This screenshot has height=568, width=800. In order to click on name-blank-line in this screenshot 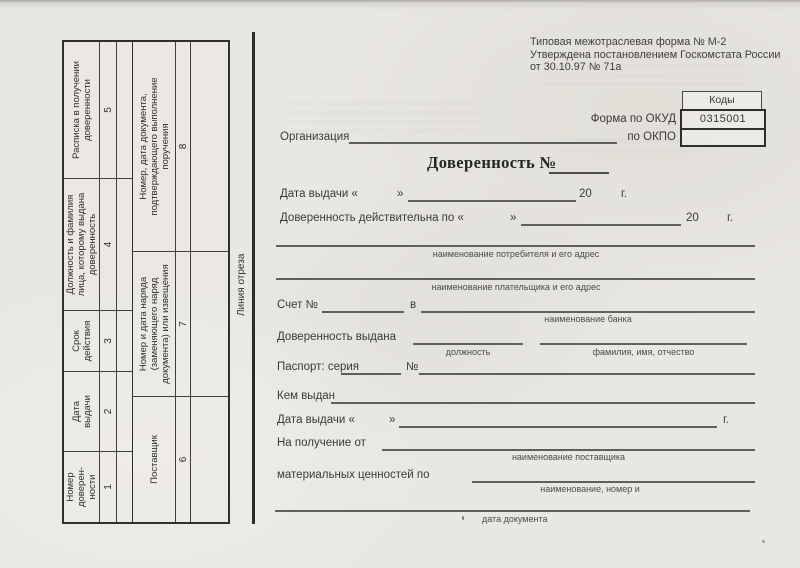, I will do `click(643, 344)`.